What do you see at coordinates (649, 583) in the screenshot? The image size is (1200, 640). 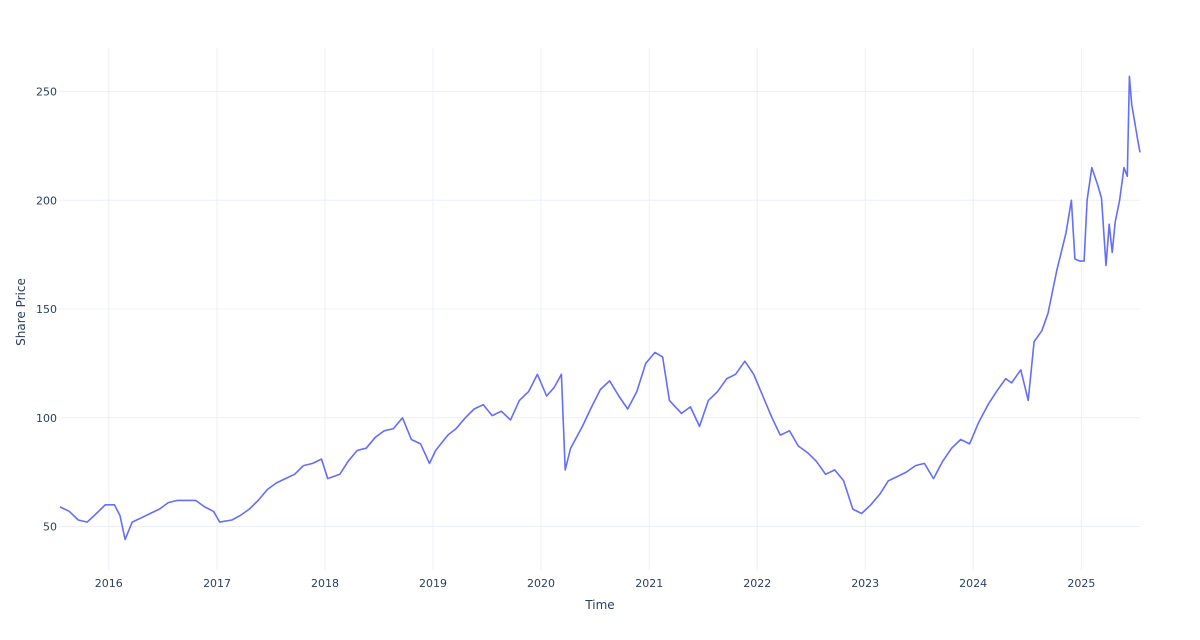 I see `x-tick-label: 2021` at bounding box center [649, 583].